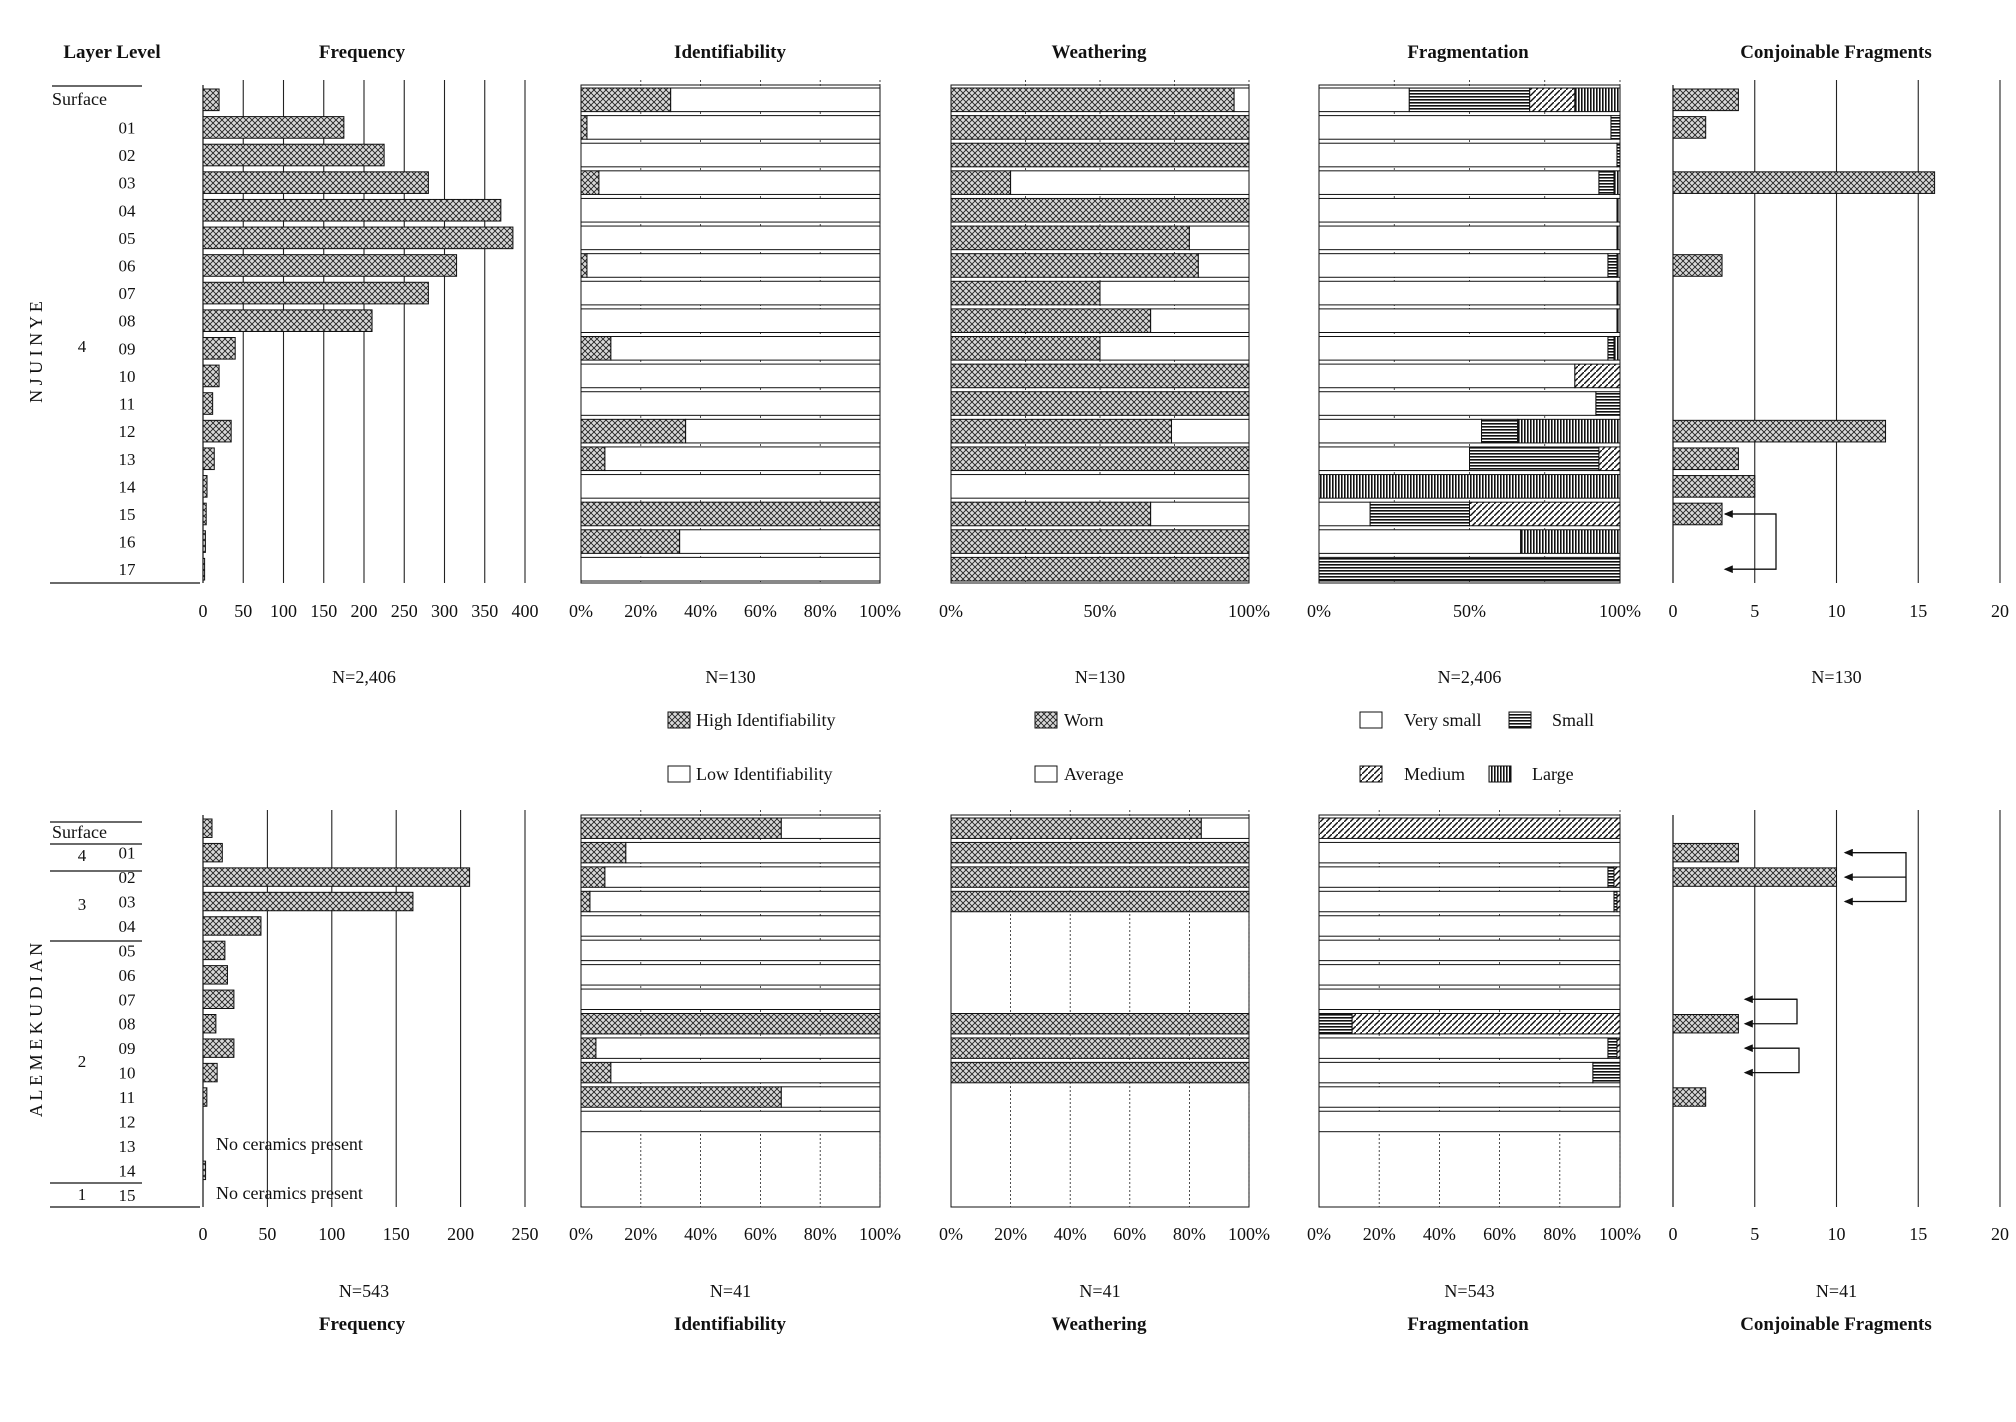  What do you see at coordinates (1836, 52) in the screenshot?
I see `header-conjoinable-fragments: Conjoinable Fragments` at bounding box center [1836, 52].